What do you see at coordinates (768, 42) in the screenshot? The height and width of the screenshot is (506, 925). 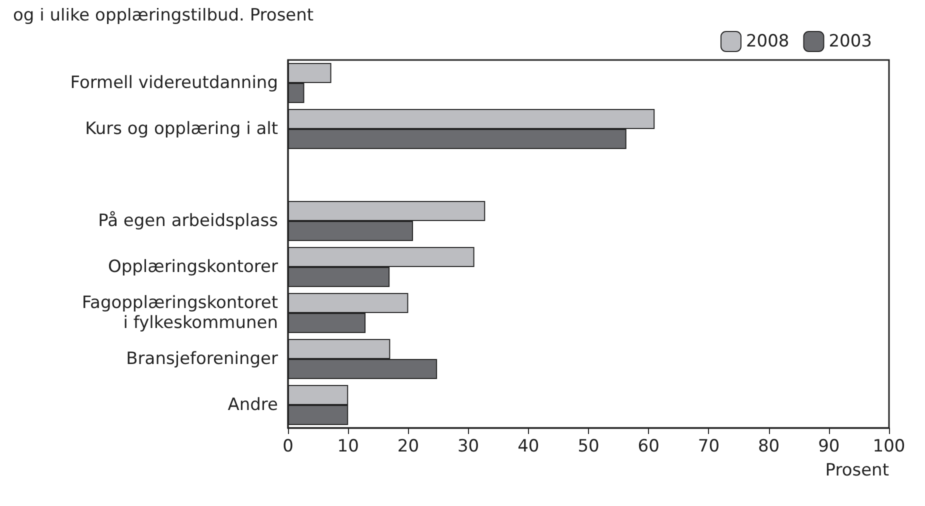 I see `legend-label: 2008` at bounding box center [768, 42].